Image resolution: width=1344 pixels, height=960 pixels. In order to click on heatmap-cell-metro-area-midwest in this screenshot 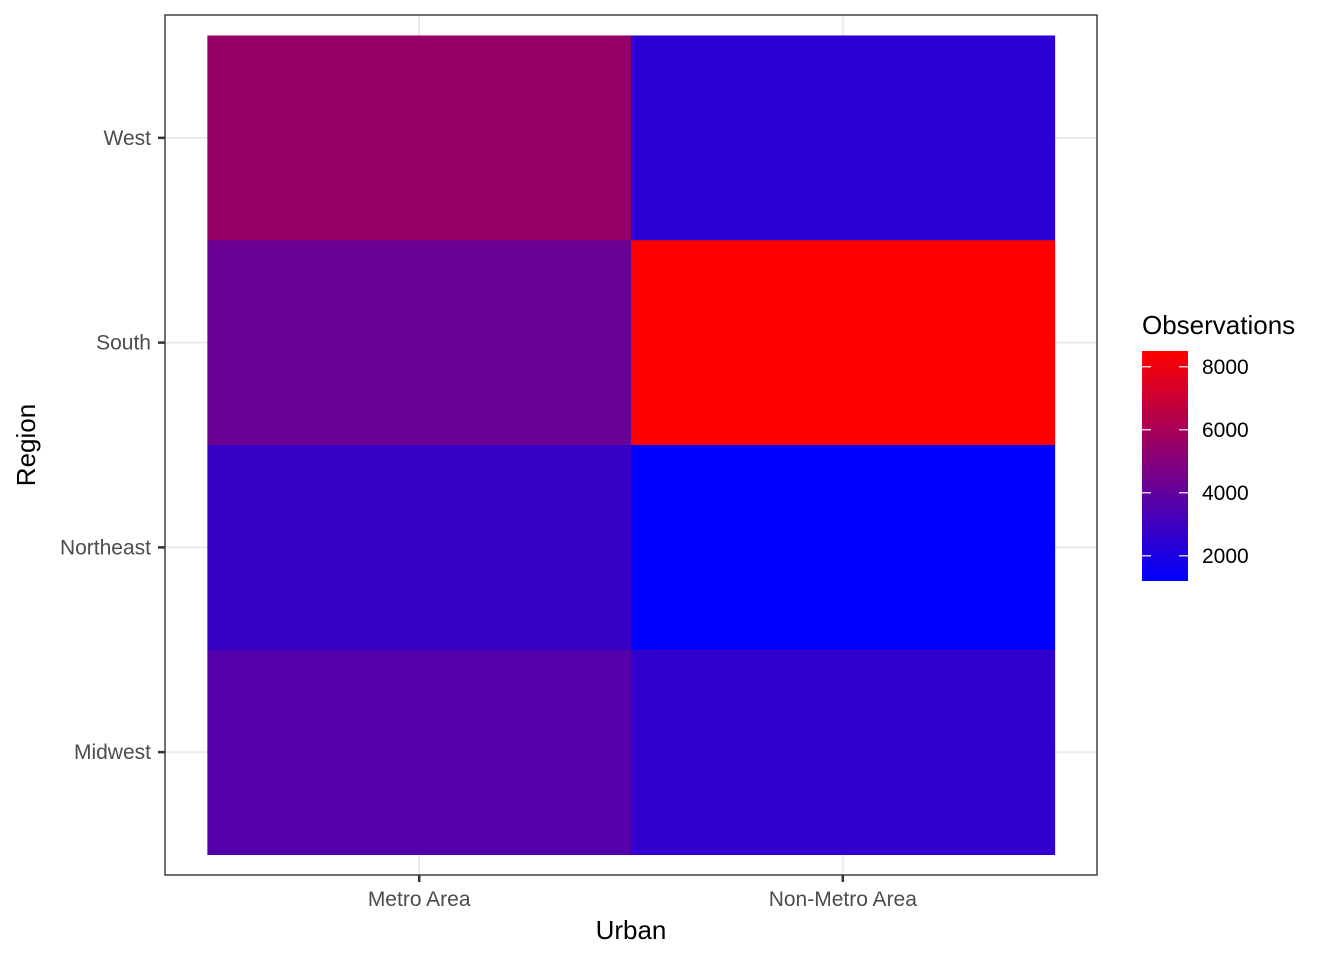, I will do `click(419, 752)`.